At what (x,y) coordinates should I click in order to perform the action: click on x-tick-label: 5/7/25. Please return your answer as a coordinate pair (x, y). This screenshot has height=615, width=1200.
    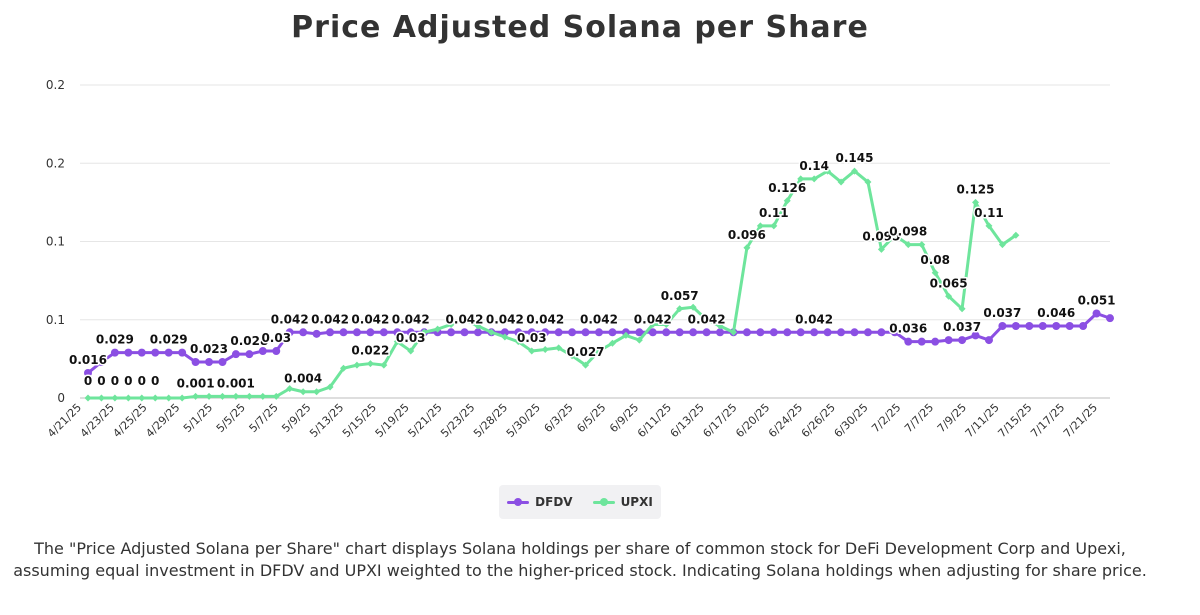
    Looking at the image, I should click on (264, 418).